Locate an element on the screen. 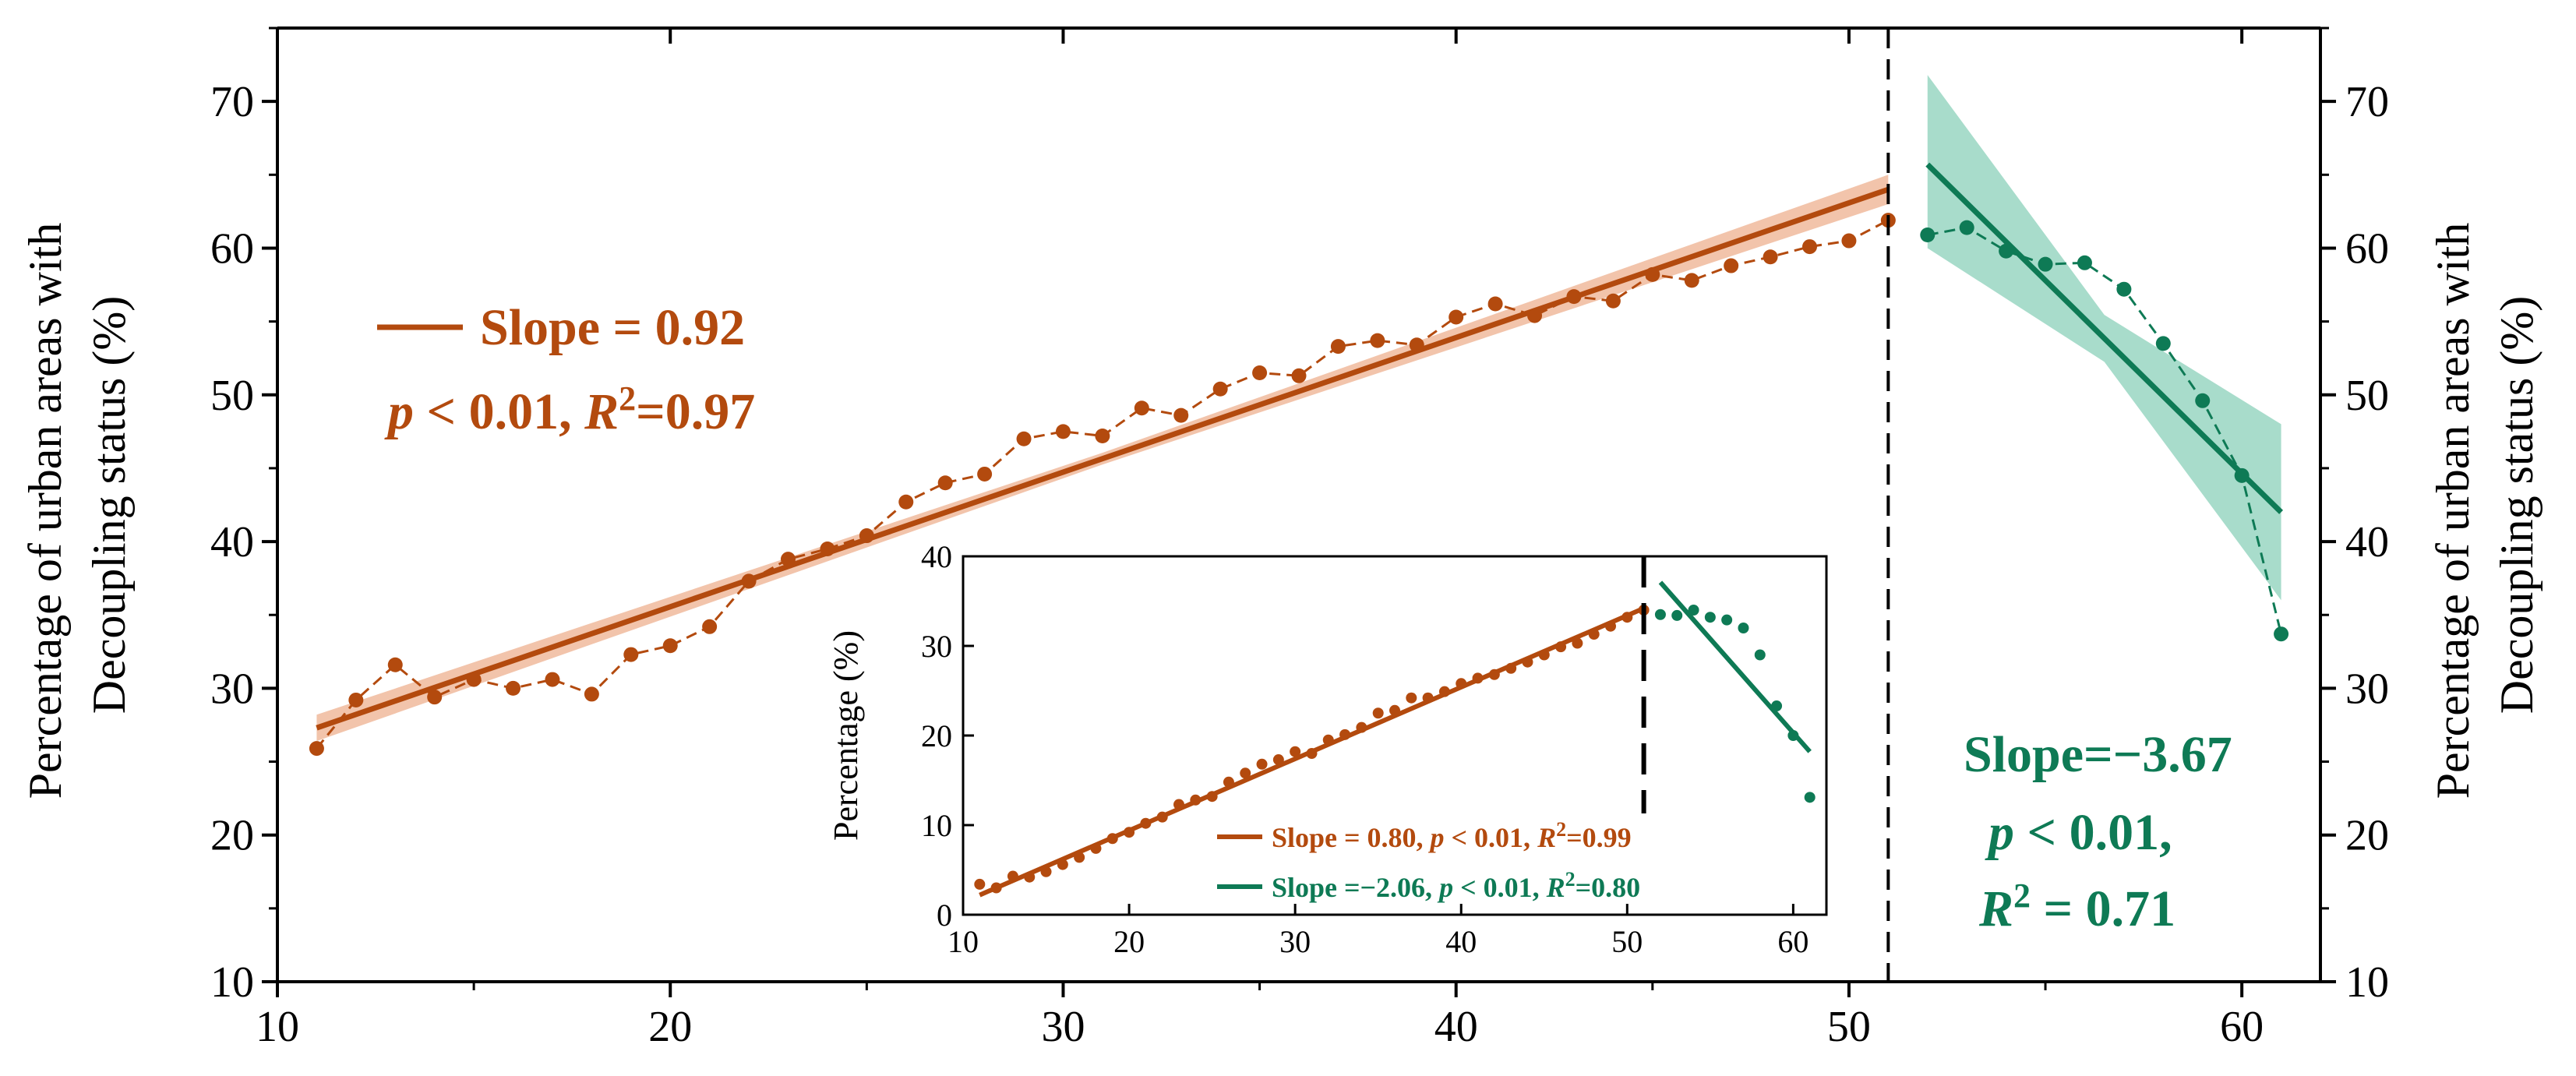  inset-legend-1-p-value: < 0.01, is located at coordinates (1491, 837).